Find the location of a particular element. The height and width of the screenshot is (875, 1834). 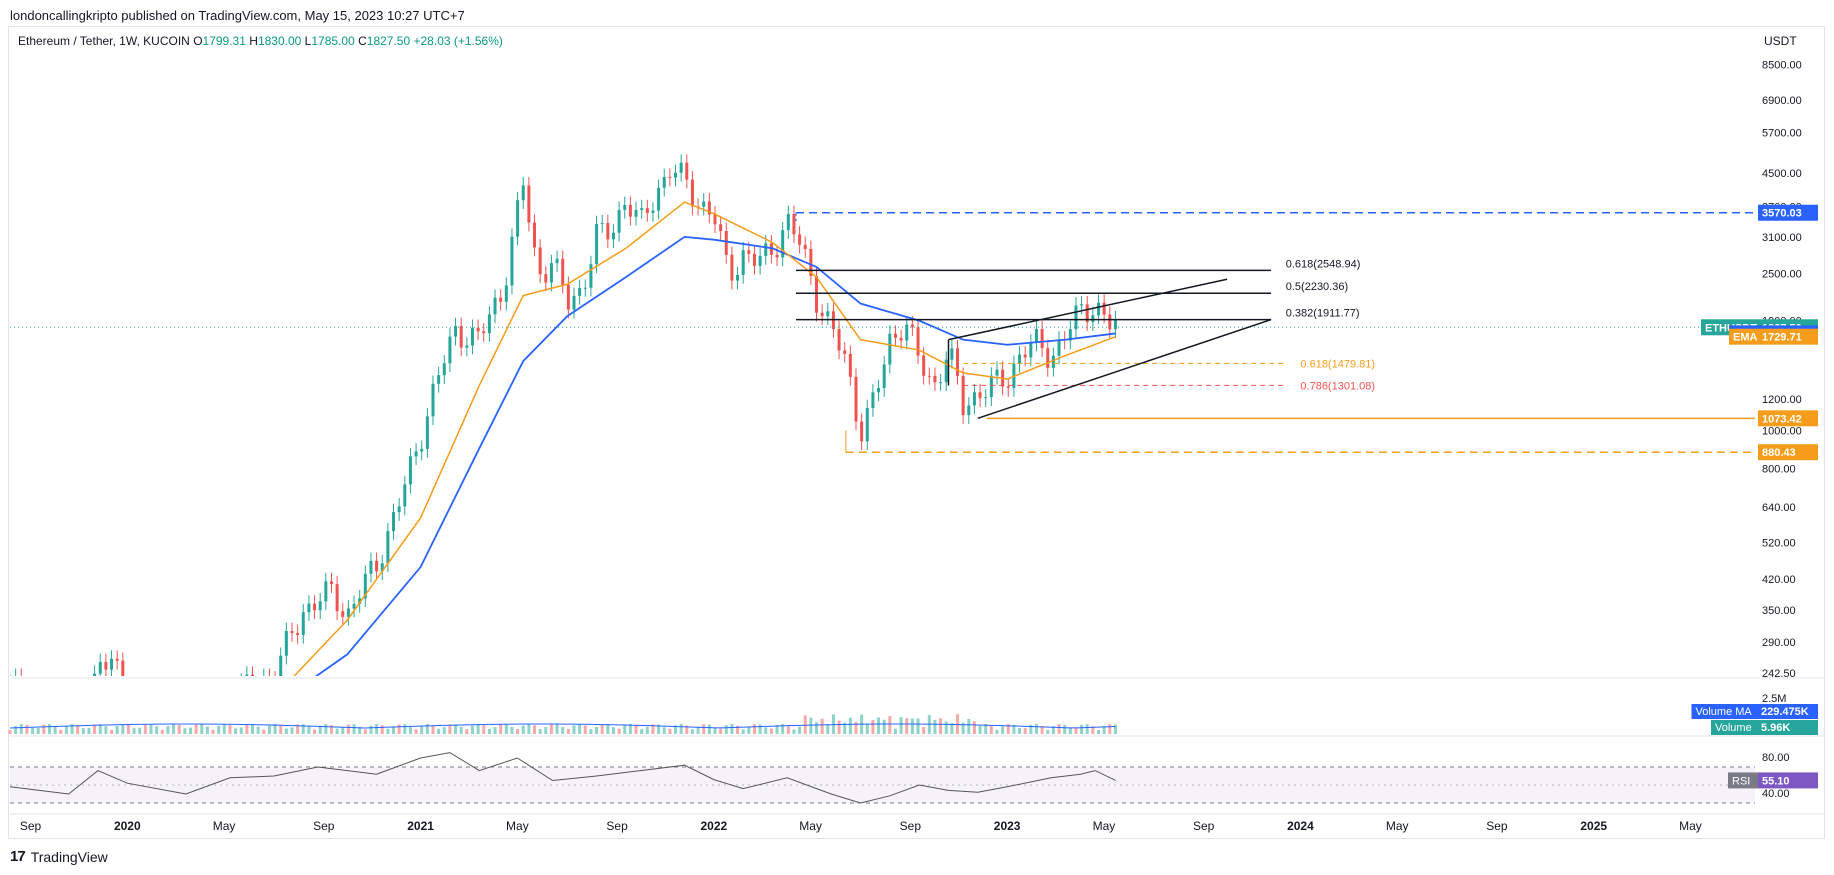

close-label: C is located at coordinates (362, 41).